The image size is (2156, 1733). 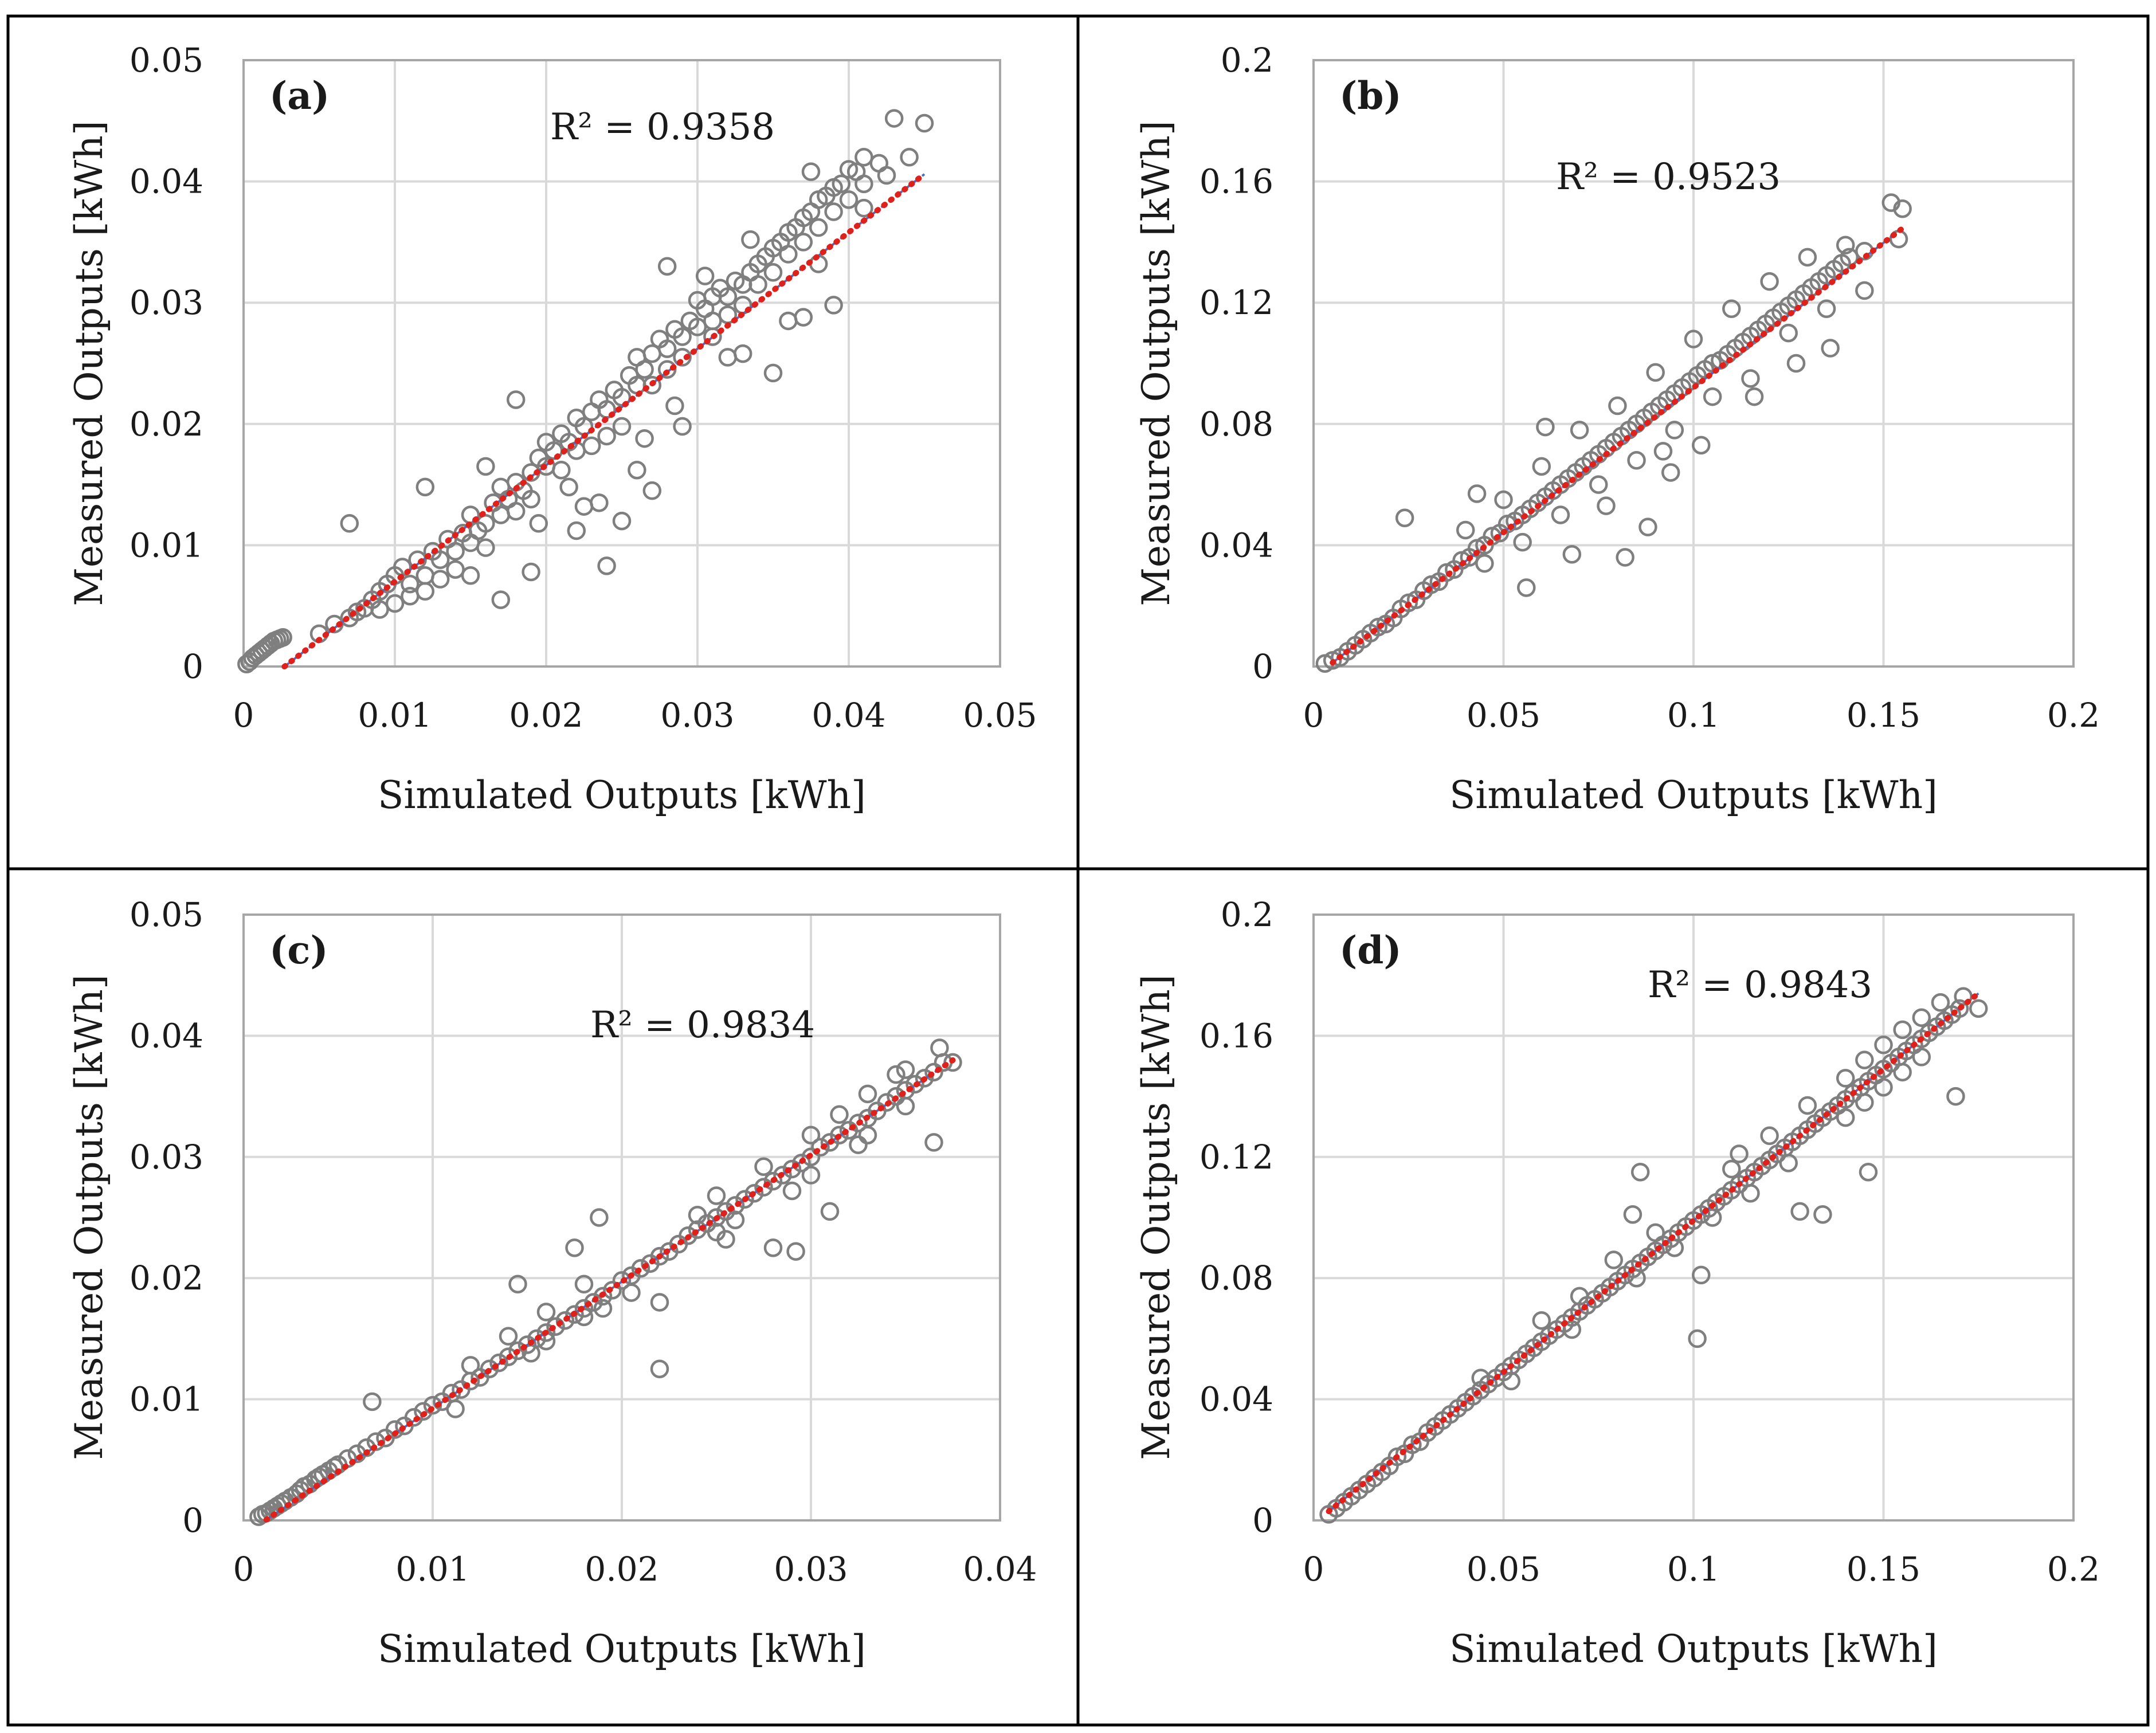 I want to click on x-tick-label: 0.05, so click(x=1000, y=716).